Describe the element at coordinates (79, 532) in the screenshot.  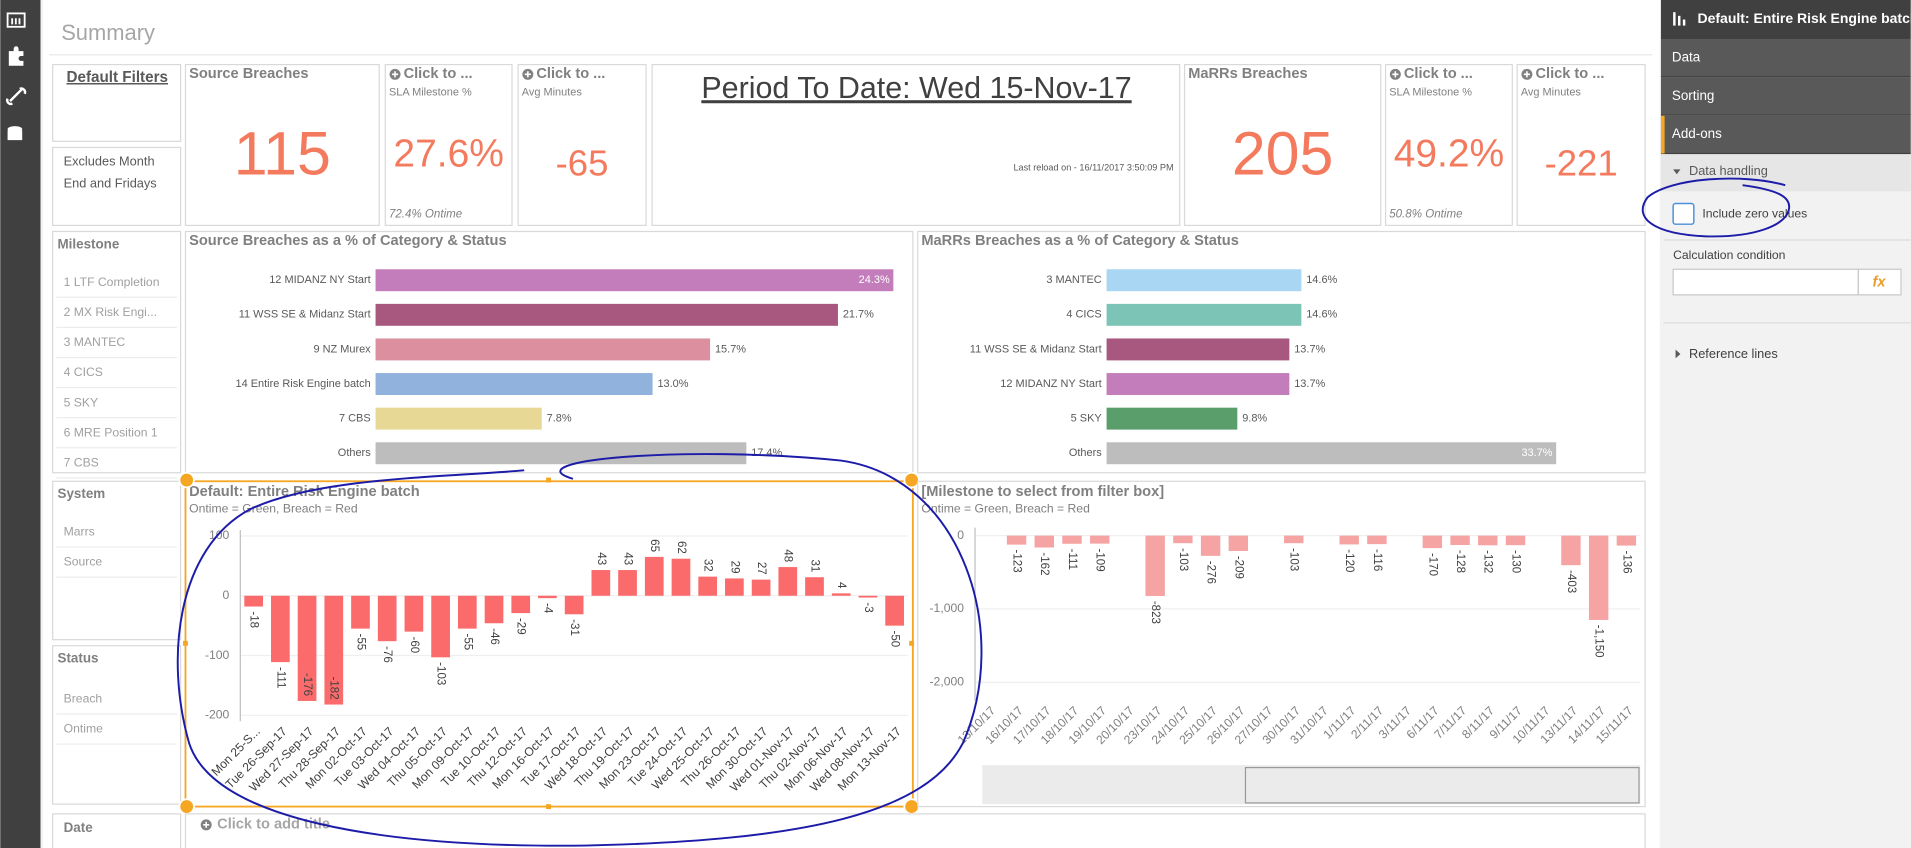
I see `system-item: Marrs` at that location.